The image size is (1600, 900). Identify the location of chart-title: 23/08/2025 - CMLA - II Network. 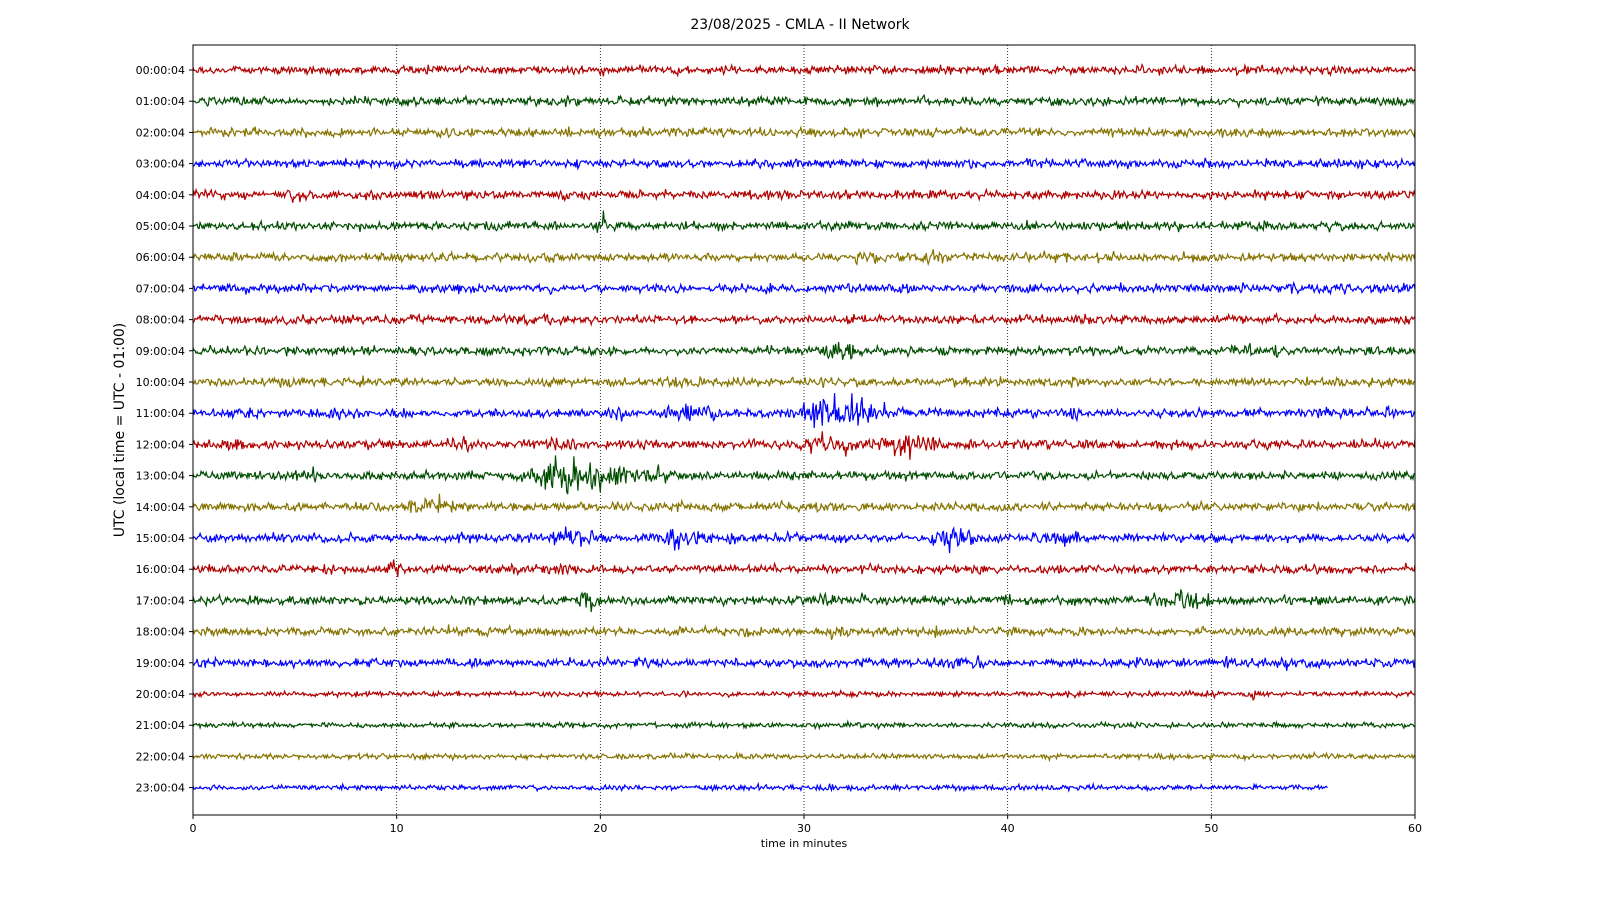
(800, 25).